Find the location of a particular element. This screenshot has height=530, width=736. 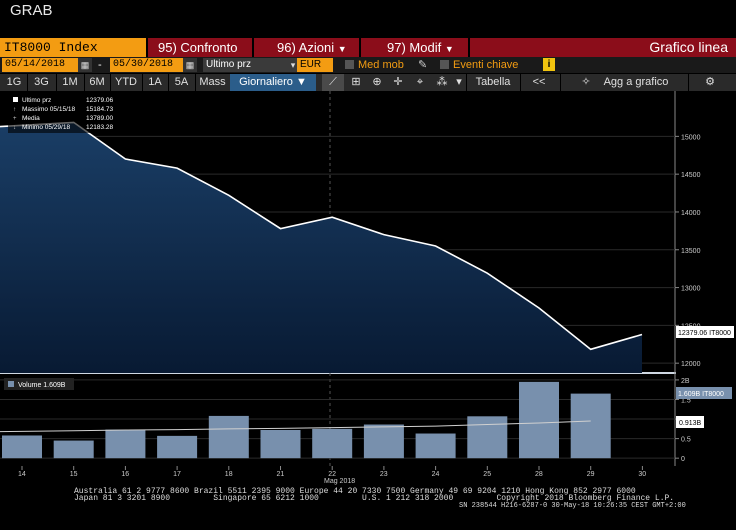

pencil-icon: ✎ is located at coordinates (423, 65).